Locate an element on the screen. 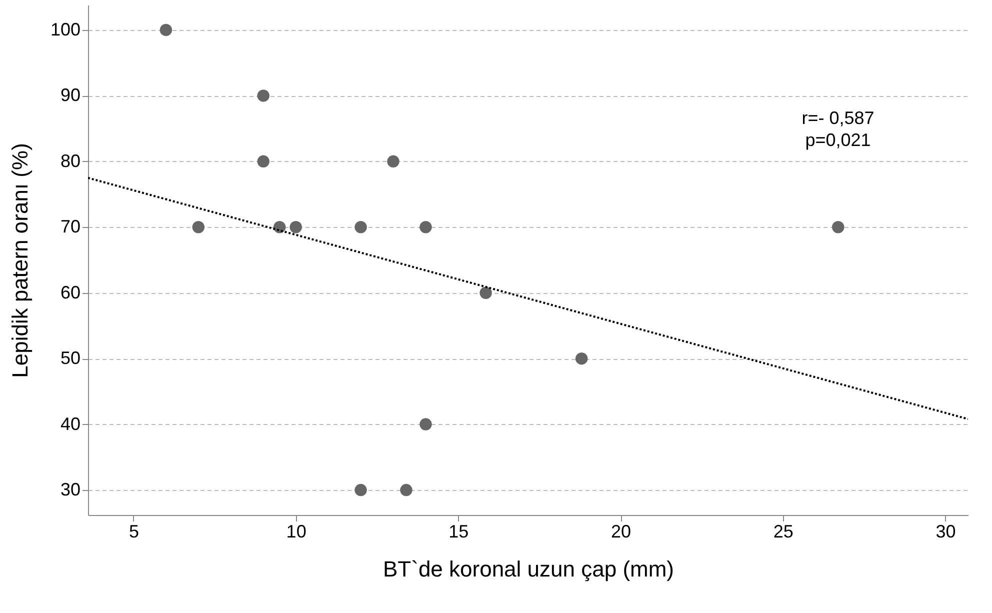  y-axis-title: Lepidik patern oranı (%) is located at coordinates (19, 260).